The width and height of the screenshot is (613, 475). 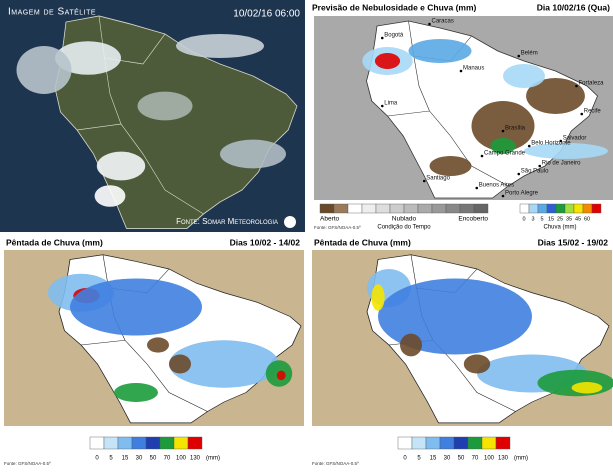 I want to click on city-label: Campo Grande, so click(x=505, y=154).